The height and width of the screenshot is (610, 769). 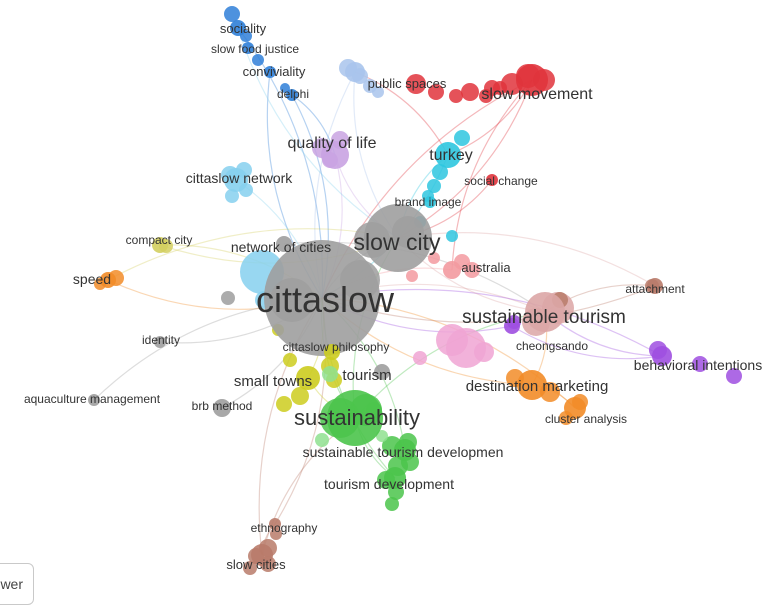 I want to click on label-compact-city: compact city, so click(x=159, y=240).